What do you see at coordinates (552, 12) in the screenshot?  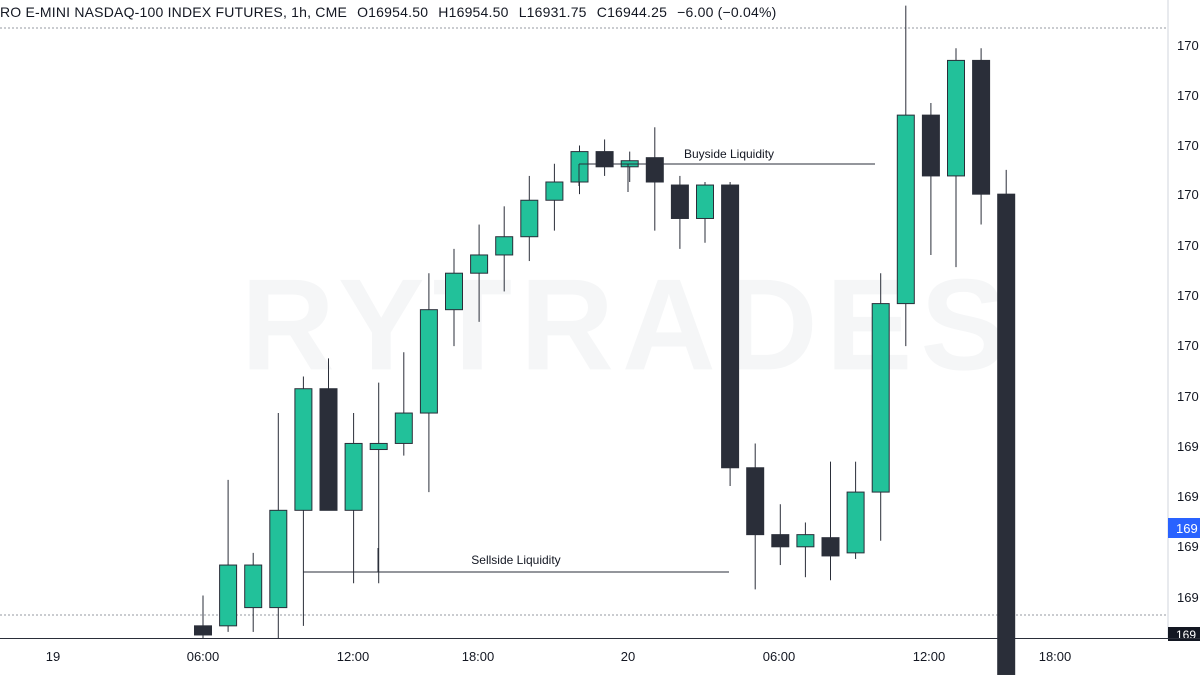 I see `ohlc-low: L16931.75` at bounding box center [552, 12].